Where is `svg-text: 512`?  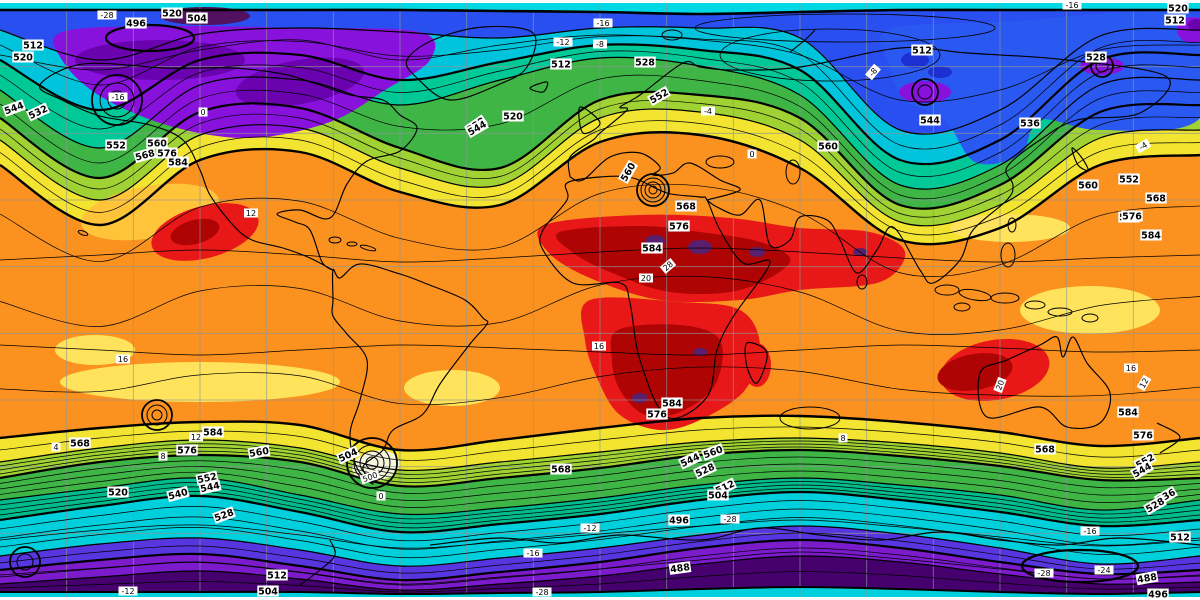 svg-text: 512 is located at coordinates (1180, 537).